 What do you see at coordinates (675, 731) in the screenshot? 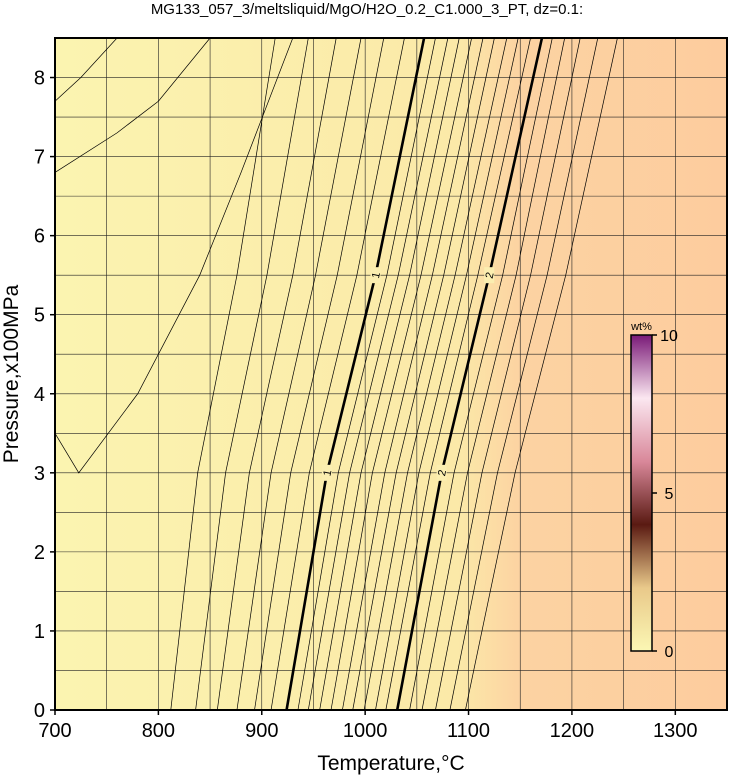
I see `x-tick-label: 1300` at bounding box center [675, 731].